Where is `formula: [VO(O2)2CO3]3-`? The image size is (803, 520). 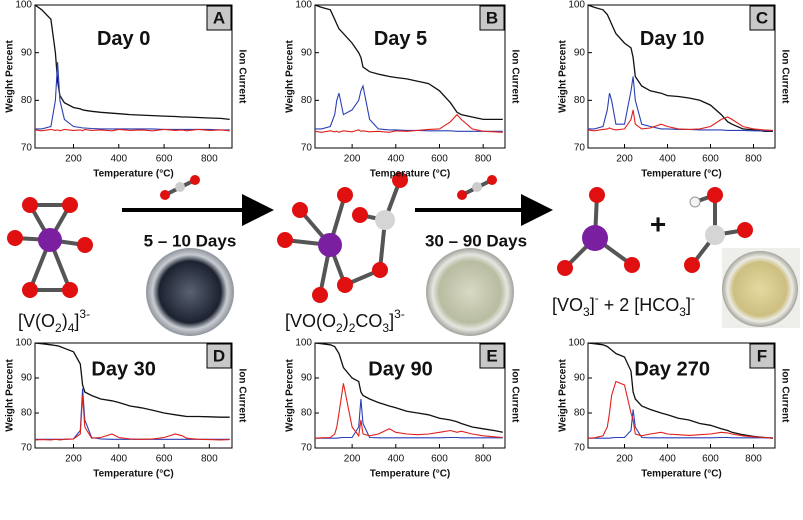 formula: [VO(O2)2CO3]3- is located at coordinates (345, 321).